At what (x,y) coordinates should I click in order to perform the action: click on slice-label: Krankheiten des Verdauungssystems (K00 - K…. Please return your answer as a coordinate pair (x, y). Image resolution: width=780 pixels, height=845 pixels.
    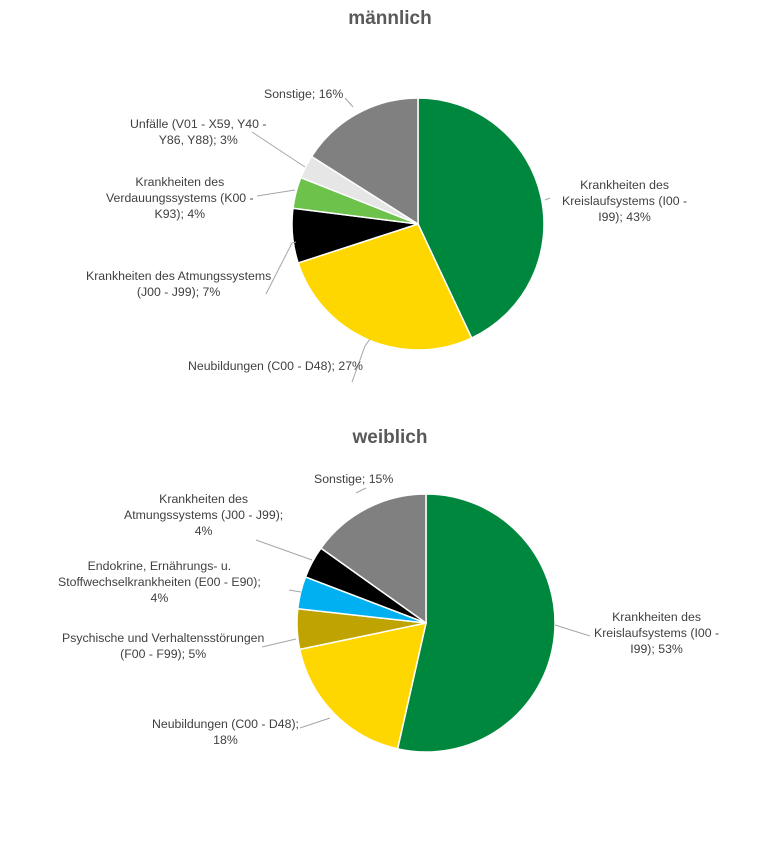
    Looking at the image, I should click on (180, 198).